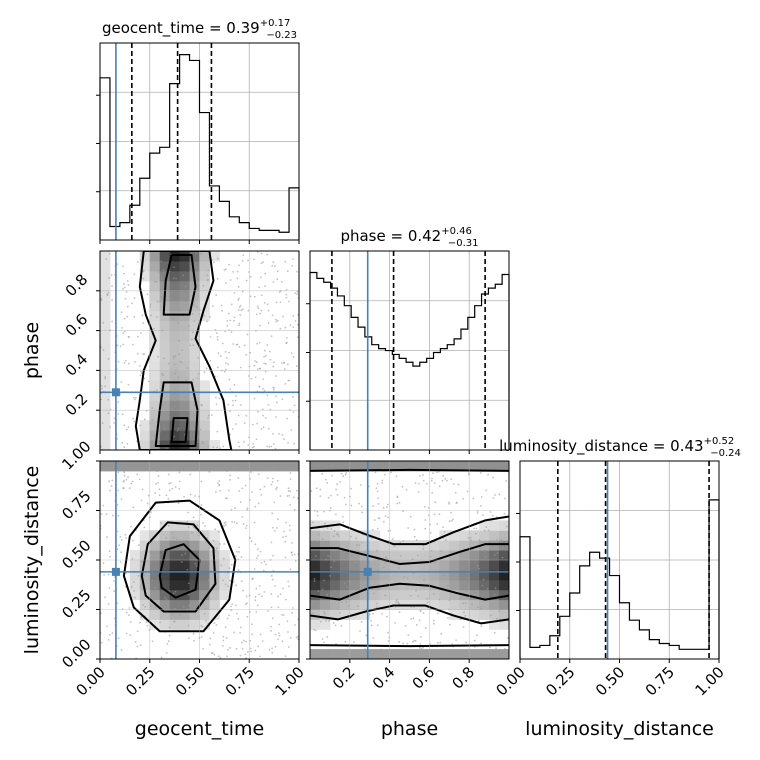  What do you see at coordinates (76, 653) in the screenshot?
I see `y-tick-label: 0.00` at bounding box center [76, 653].